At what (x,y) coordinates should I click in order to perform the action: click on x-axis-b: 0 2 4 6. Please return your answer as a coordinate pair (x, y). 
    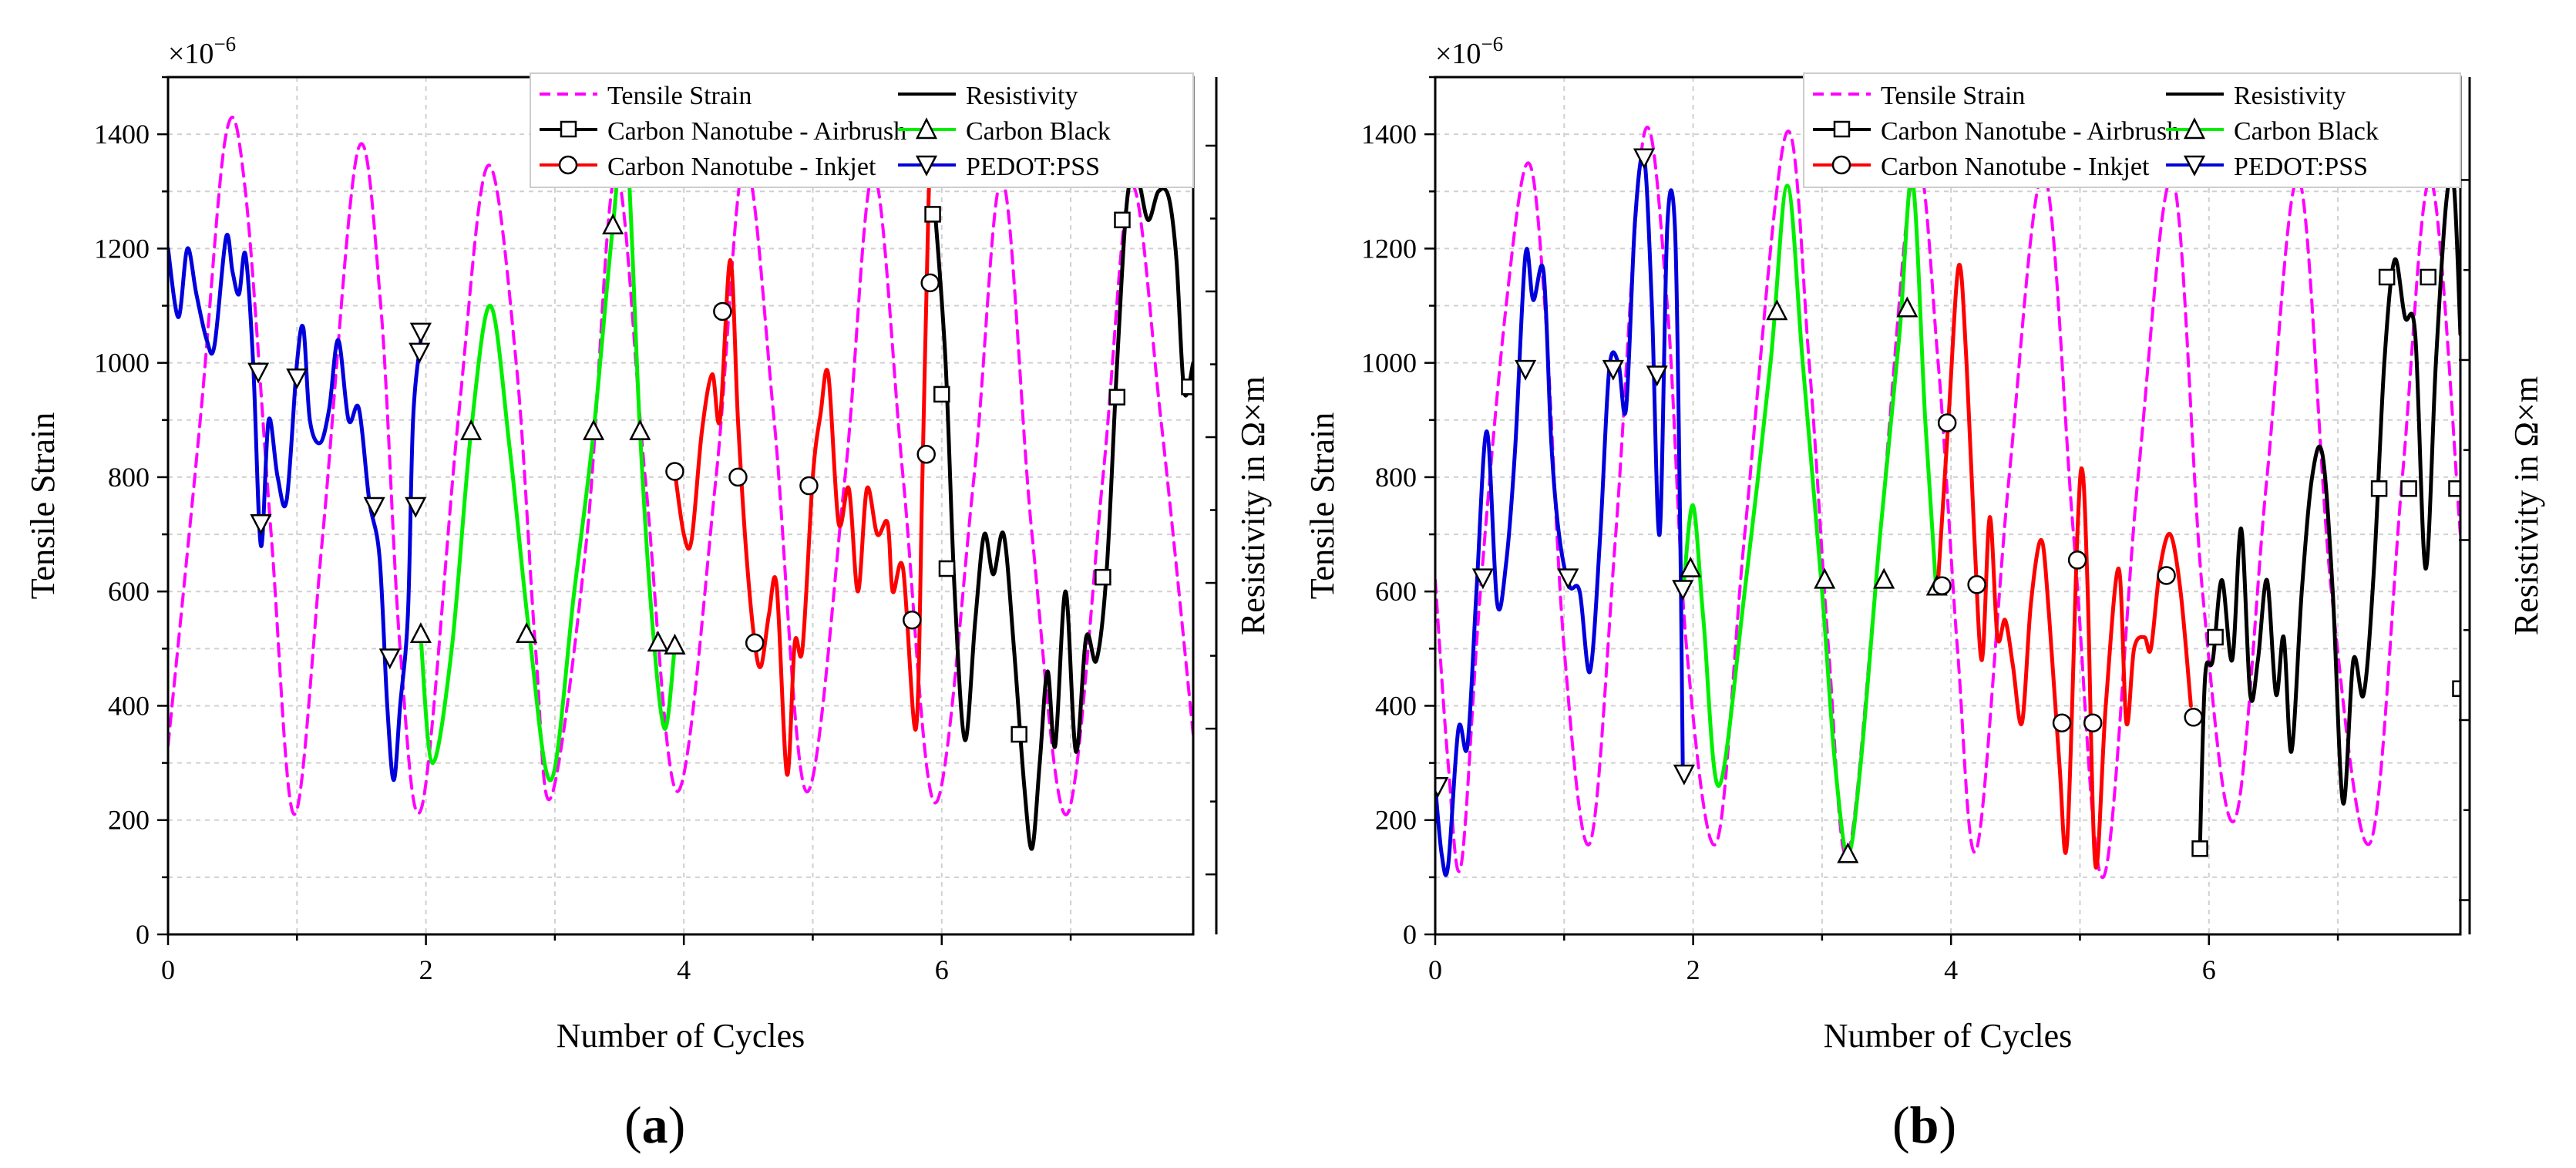
    Looking at the image, I should click on (1883, 959).